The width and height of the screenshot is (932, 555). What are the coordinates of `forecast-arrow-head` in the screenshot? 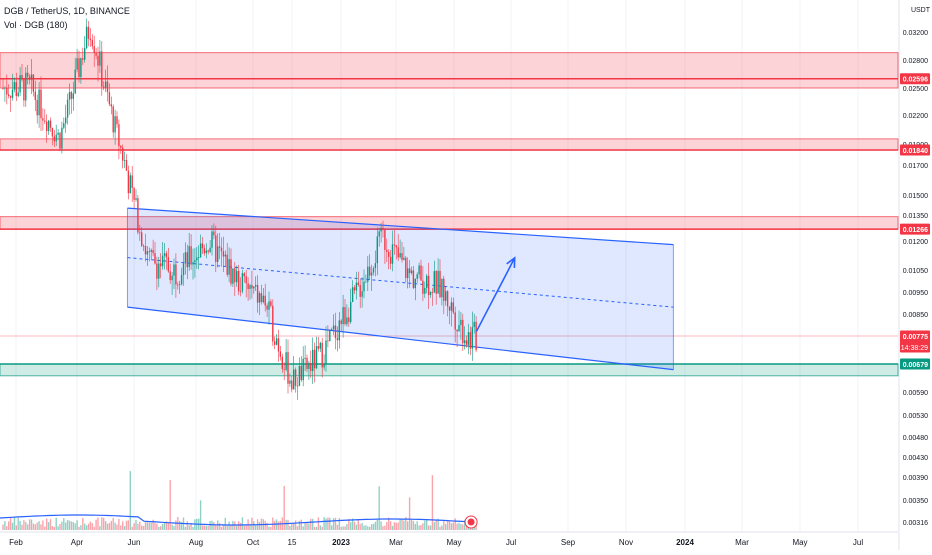 It's located at (511, 262).